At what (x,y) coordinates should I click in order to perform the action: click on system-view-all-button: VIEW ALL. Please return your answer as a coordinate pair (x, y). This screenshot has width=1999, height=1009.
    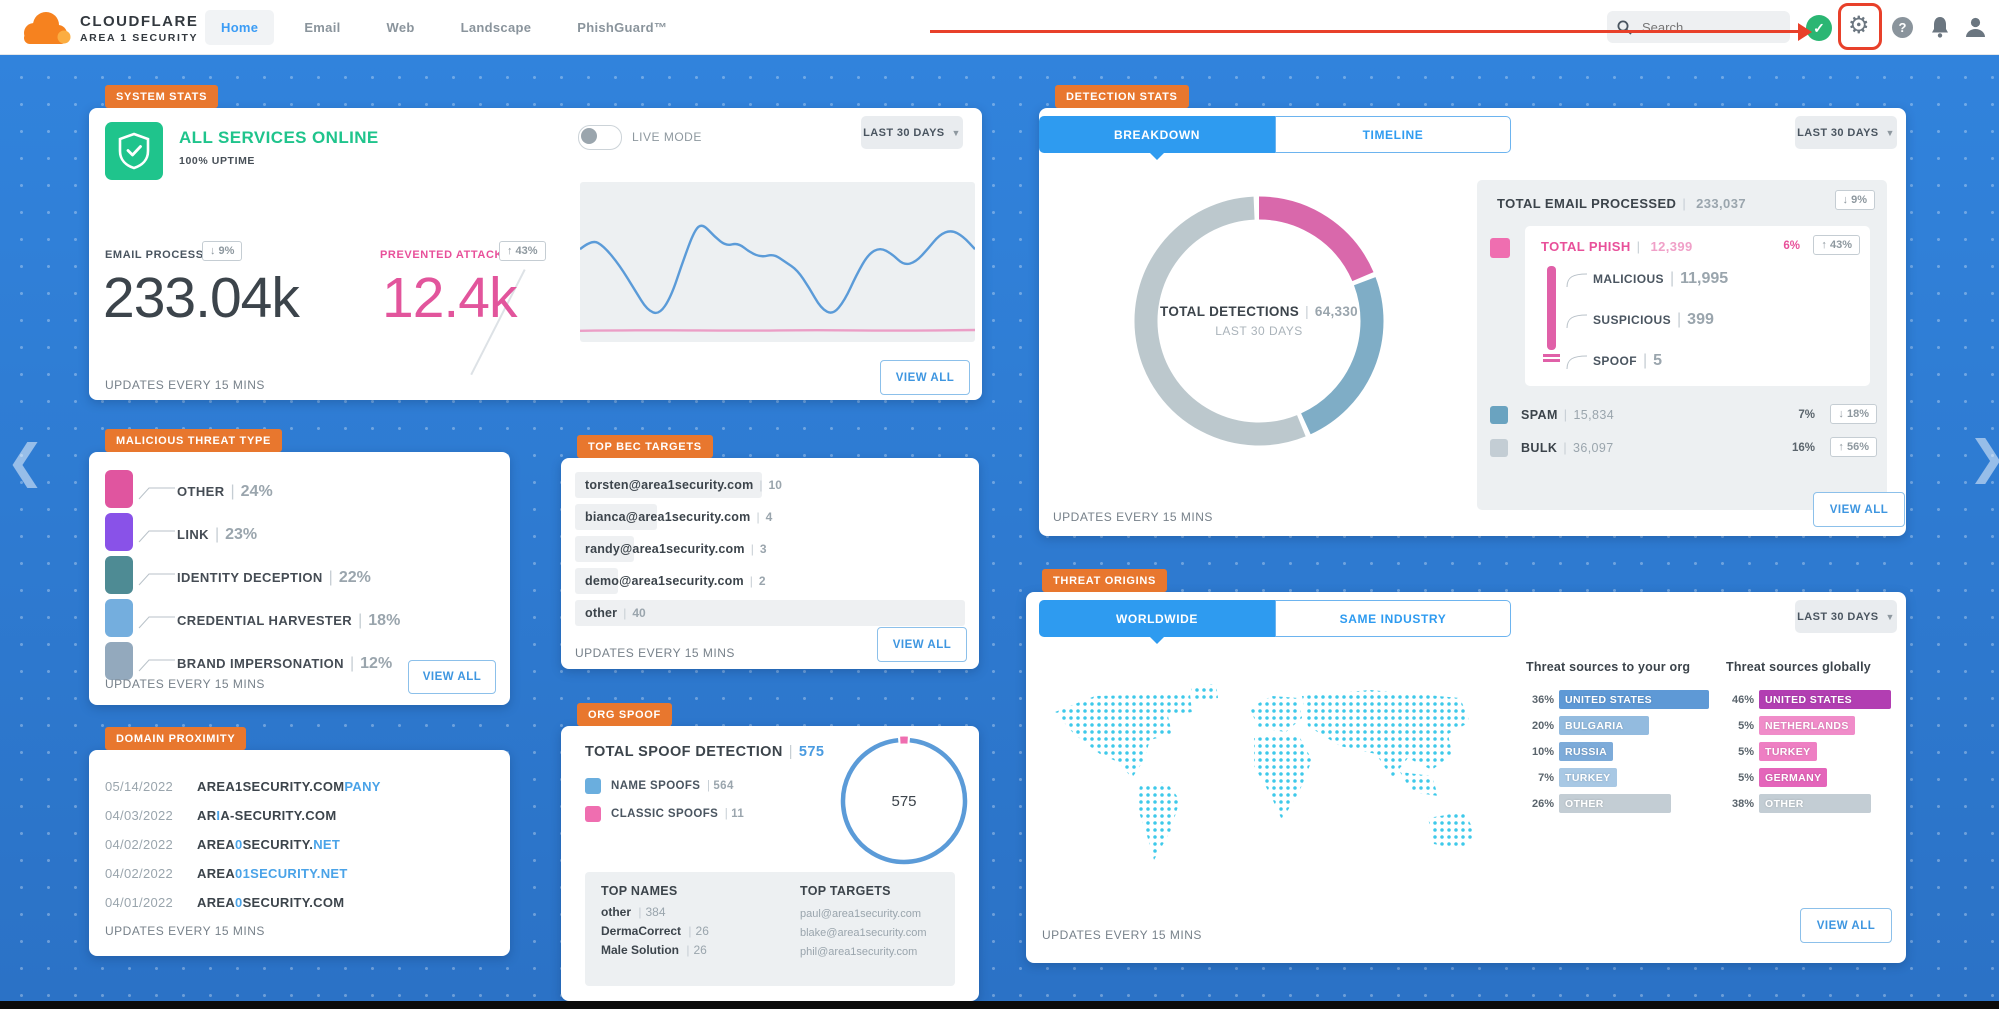
    Looking at the image, I should click on (925, 377).